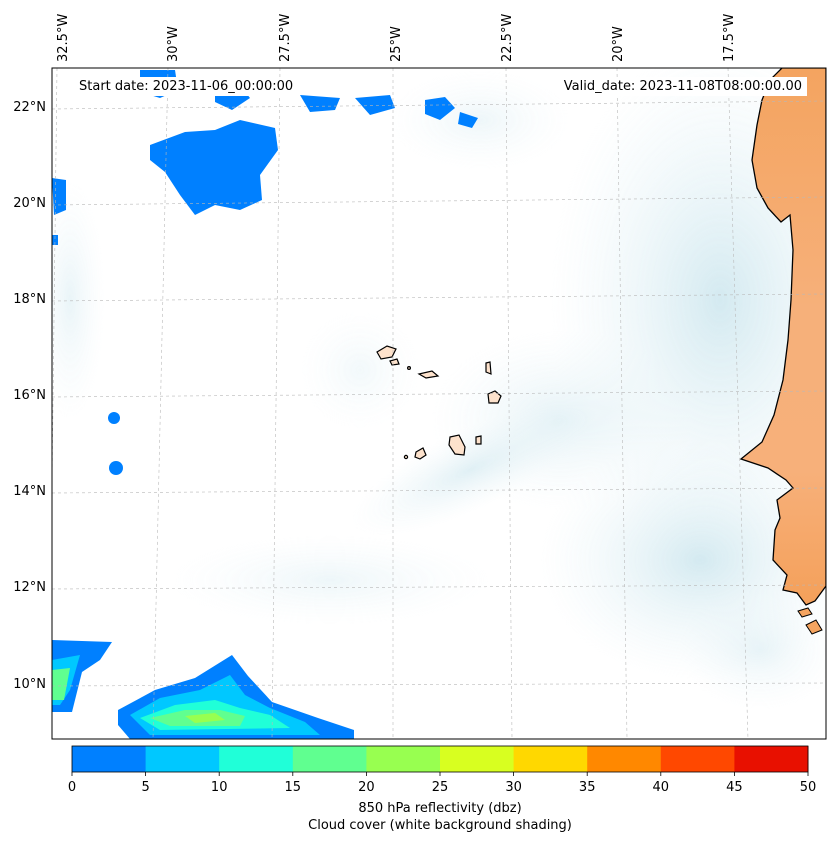 The image size is (837, 843). I want to click on lat-label: 20°N, so click(29, 203).